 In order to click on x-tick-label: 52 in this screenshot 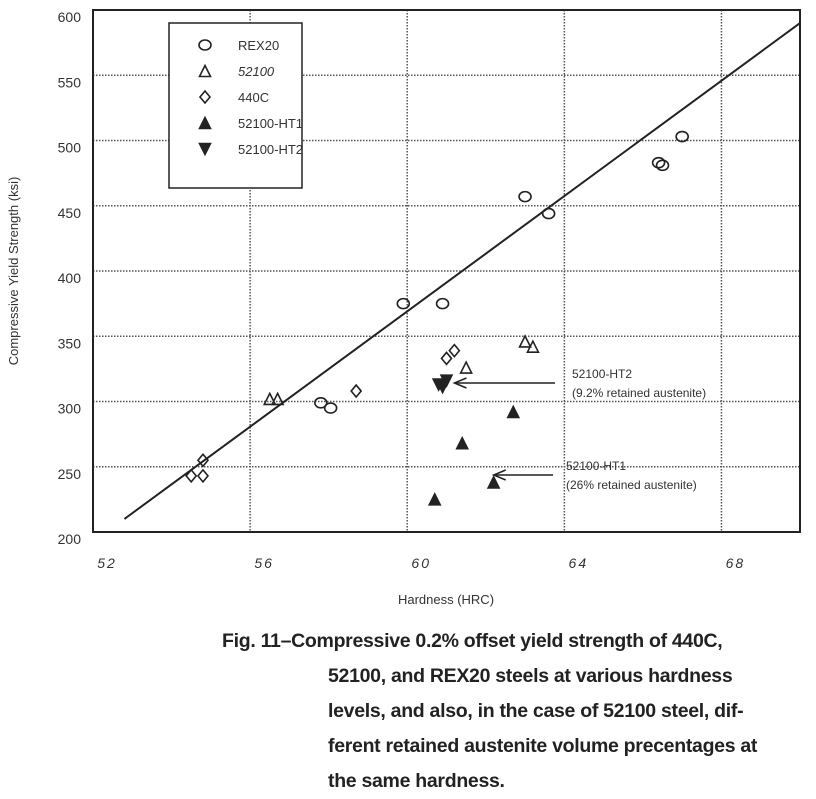, I will do `click(107, 563)`.